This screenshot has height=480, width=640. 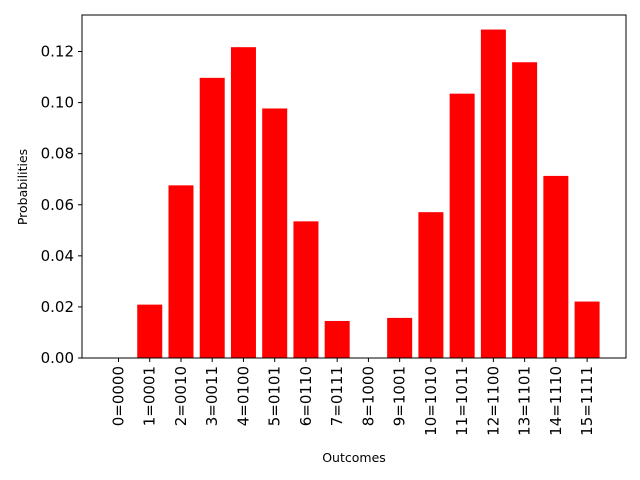 What do you see at coordinates (150, 331) in the screenshot?
I see `bar-1=0001` at bounding box center [150, 331].